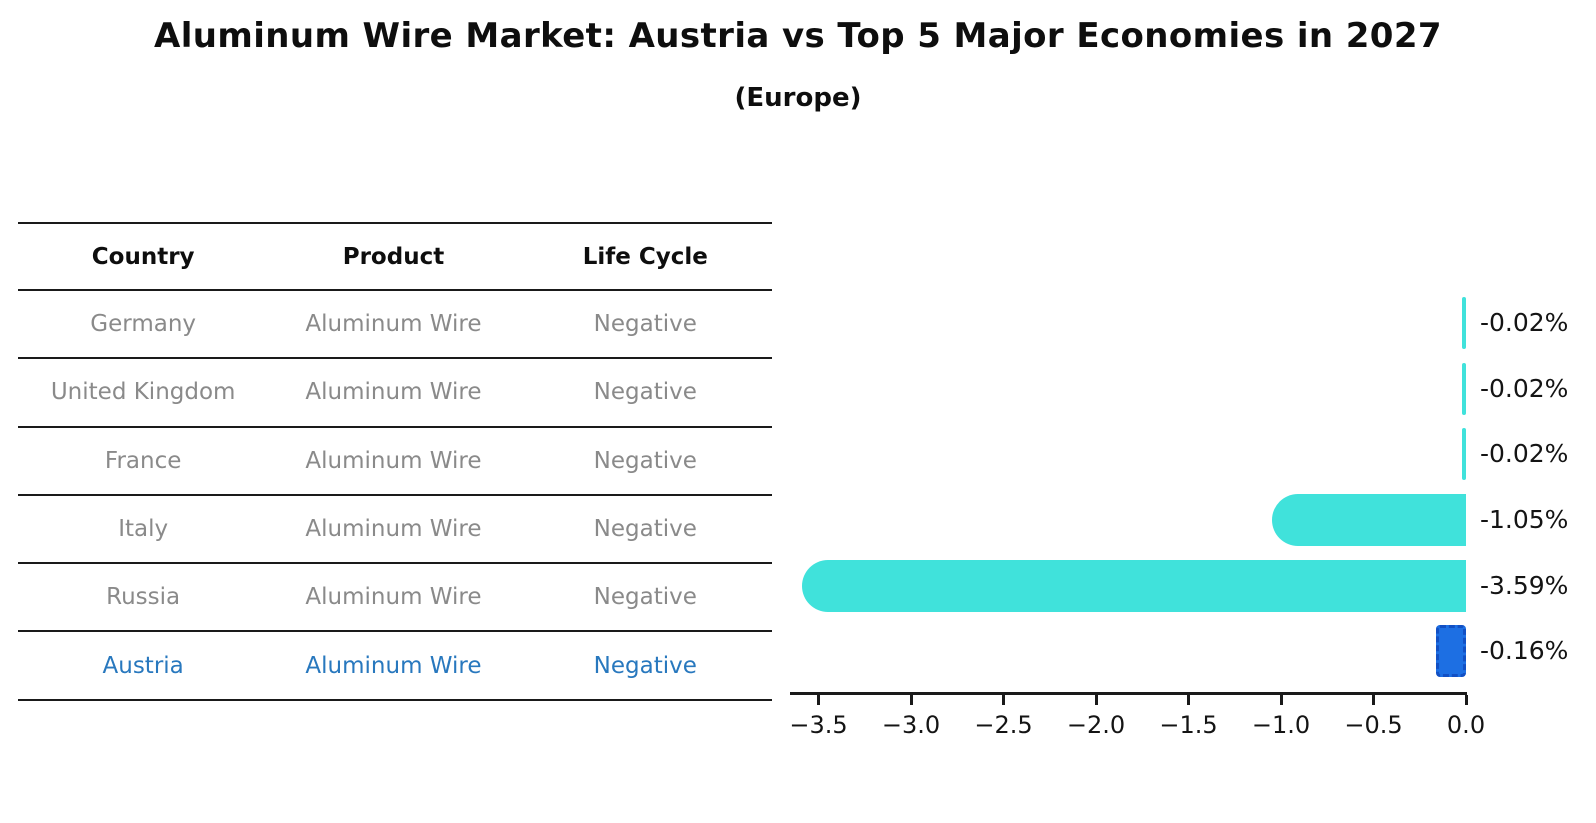 The image size is (1596, 823). I want to click on bar-france, so click(1464, 454).